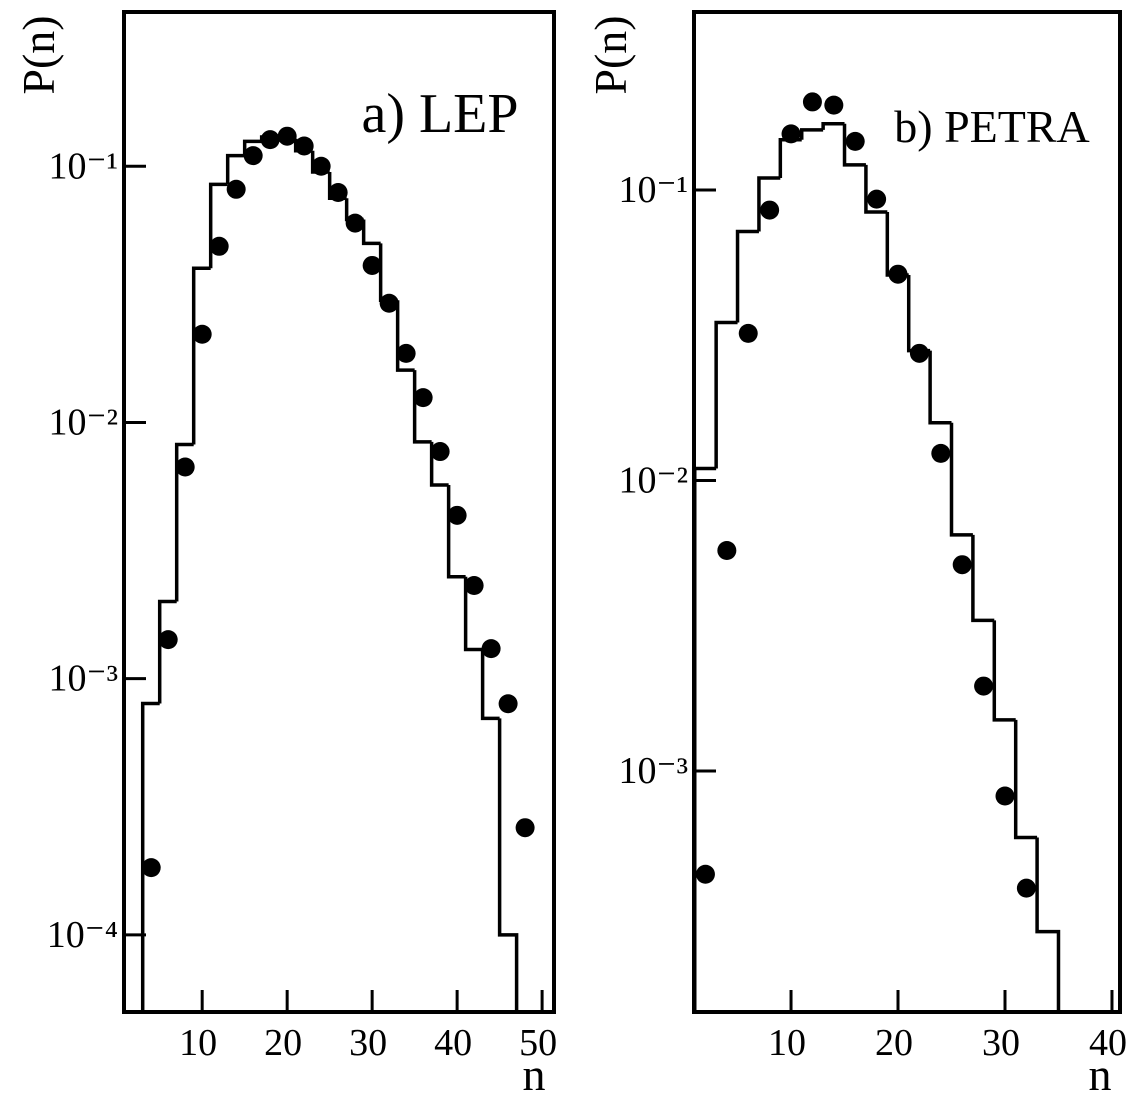 The height and width of the screenshot is (1103, 1139). What do you see at coordinates (82, 935) in the screenshot?
I see `y-tick-label: 10⁻⁴` at bounding box center [82, 935].